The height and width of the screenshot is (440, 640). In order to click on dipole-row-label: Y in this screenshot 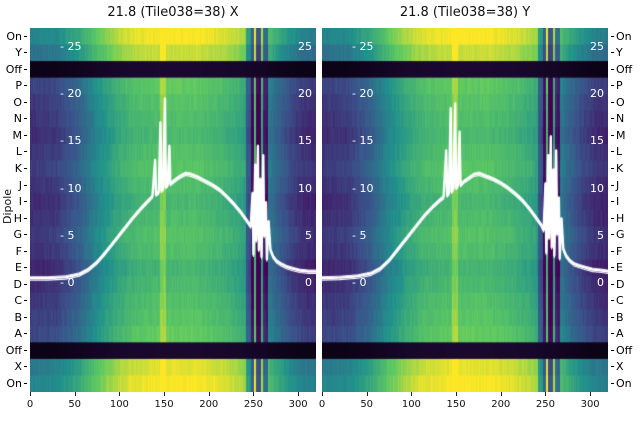, I will do `click(625, 53)`.